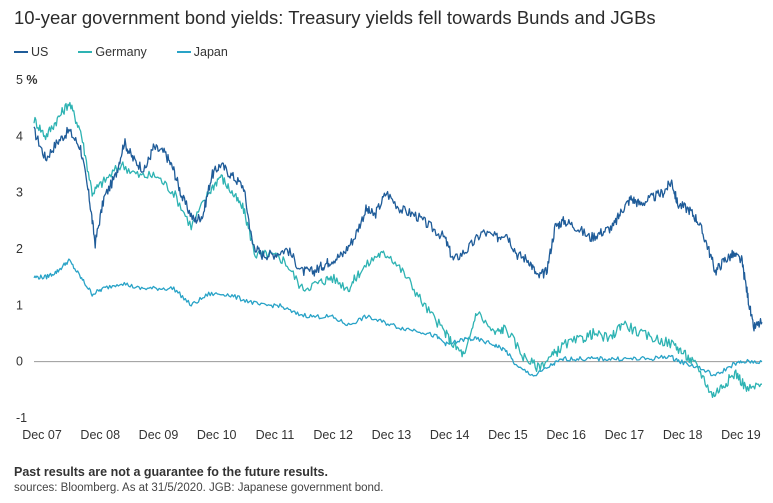  I want to click on x-tick-label: Dec 15, so click(508, 435).